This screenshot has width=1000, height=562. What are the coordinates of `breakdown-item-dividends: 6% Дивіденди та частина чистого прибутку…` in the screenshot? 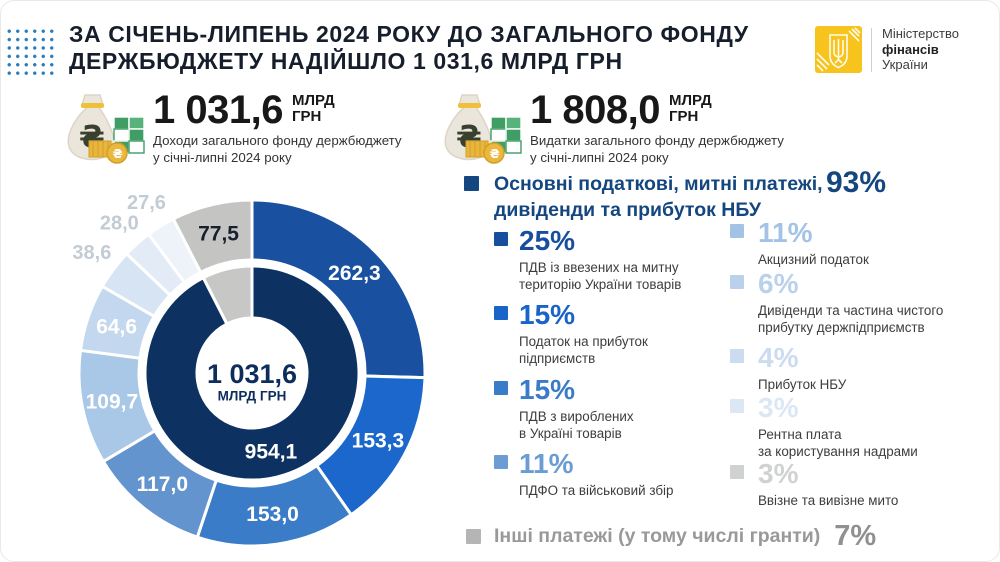 It's located at (861, 302).